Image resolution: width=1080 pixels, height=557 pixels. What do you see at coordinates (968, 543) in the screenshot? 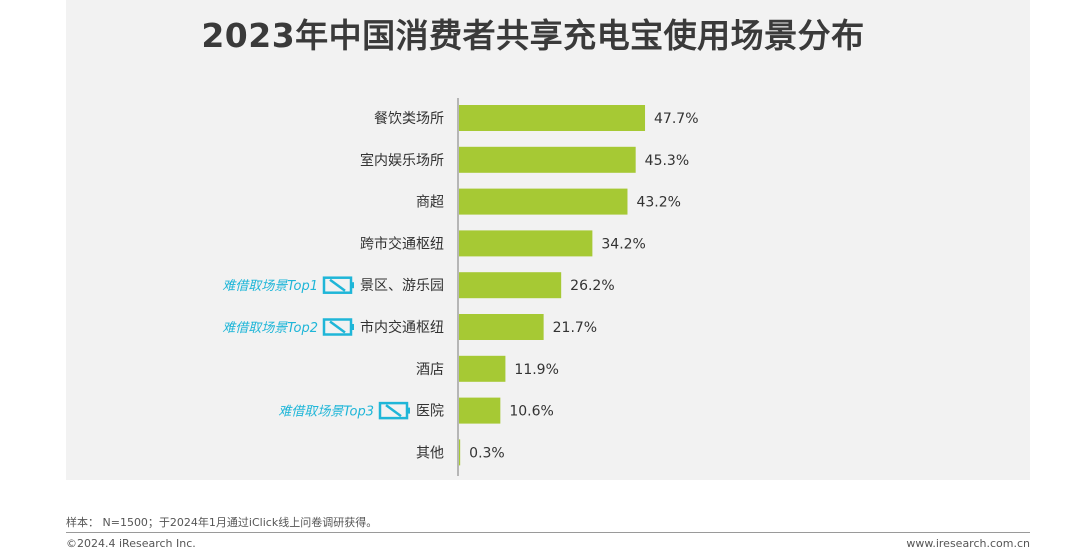
I see `website: www.iresearch.com.cn` at bounding box center [968, 543].